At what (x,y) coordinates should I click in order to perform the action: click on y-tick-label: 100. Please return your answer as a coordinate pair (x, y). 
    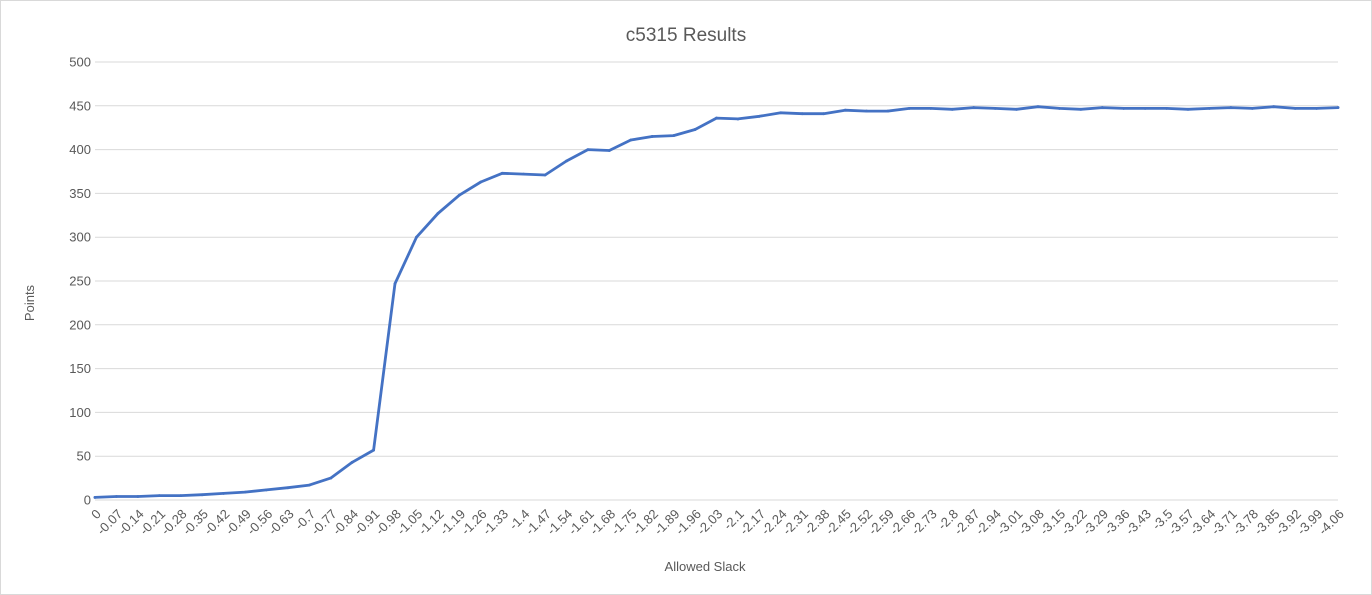
    Looking at the image, I should click on (80, 412).